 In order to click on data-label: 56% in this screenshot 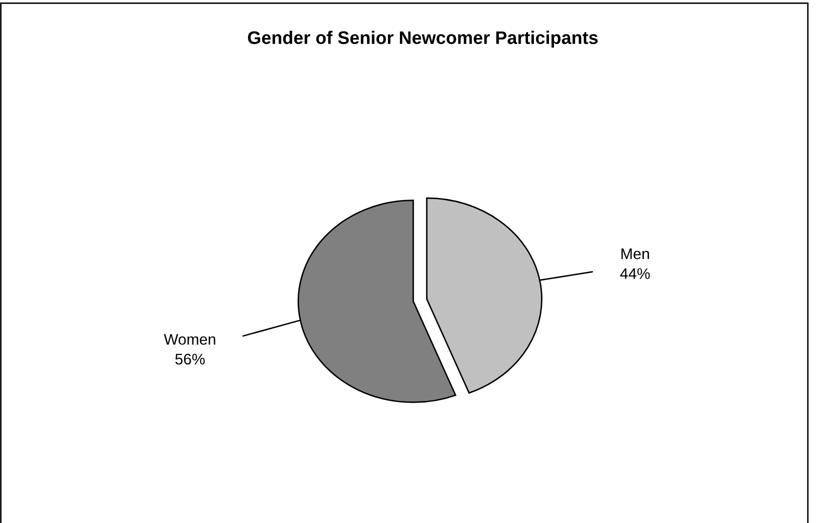, I will do `click(190, 359)`.